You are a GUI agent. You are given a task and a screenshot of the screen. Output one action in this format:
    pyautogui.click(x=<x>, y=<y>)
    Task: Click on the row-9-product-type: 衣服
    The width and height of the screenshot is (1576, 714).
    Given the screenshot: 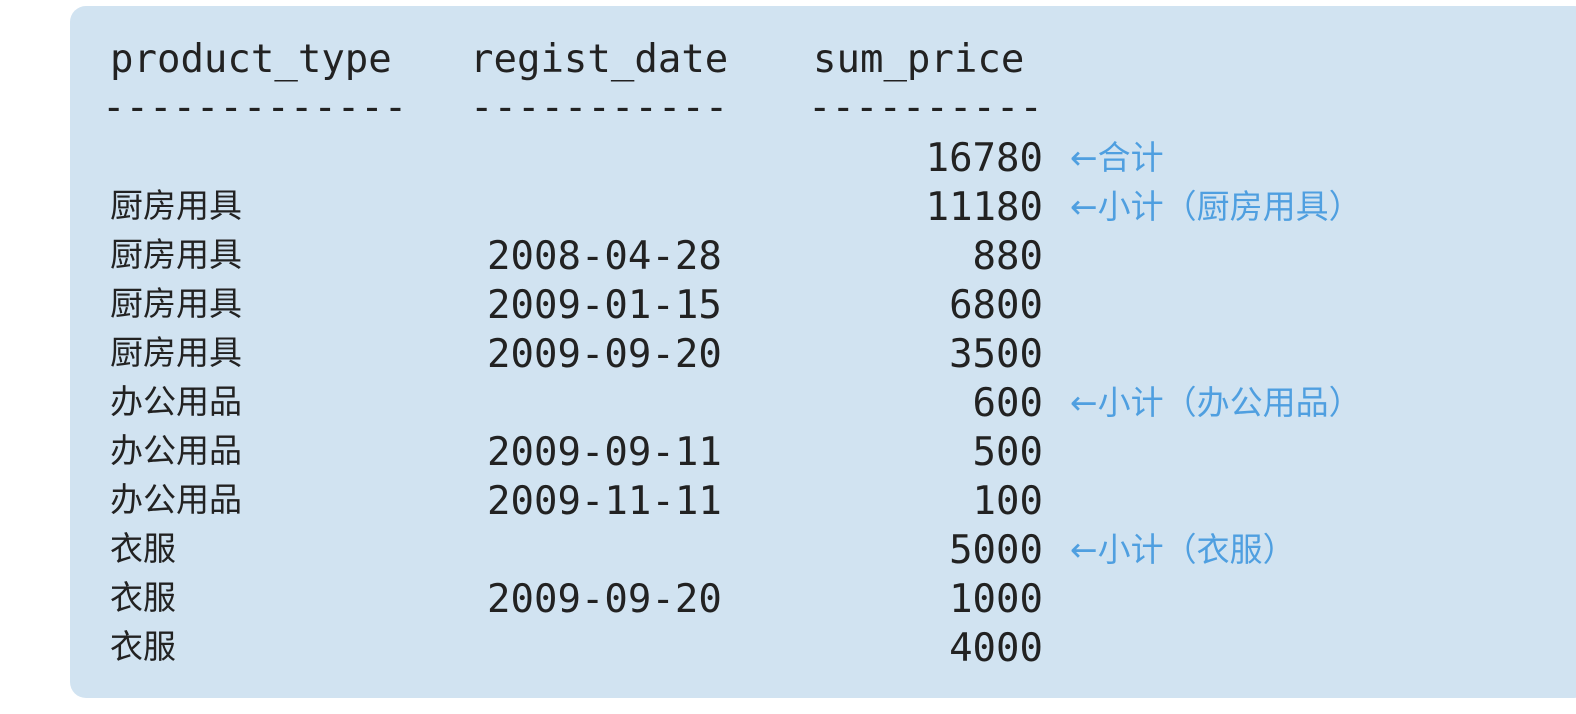 What is the action you would take?
    pyautogui.click(x=143, y=597)
    